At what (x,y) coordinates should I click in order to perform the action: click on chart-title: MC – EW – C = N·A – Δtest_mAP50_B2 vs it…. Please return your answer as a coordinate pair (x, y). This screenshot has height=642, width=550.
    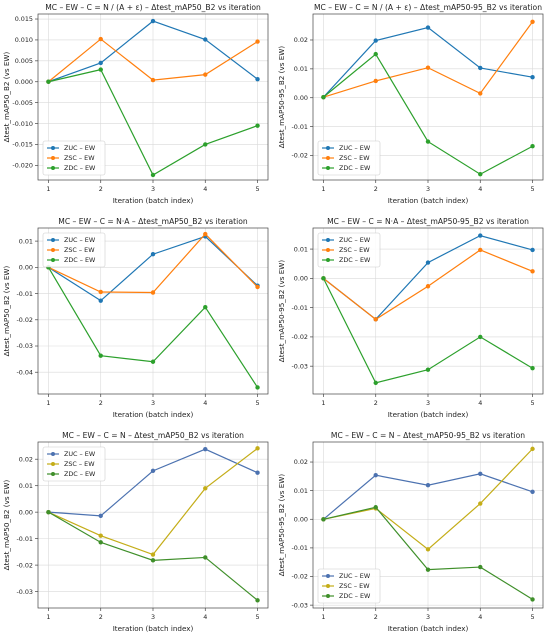
    Looking at the image, I should click on (153, 221).